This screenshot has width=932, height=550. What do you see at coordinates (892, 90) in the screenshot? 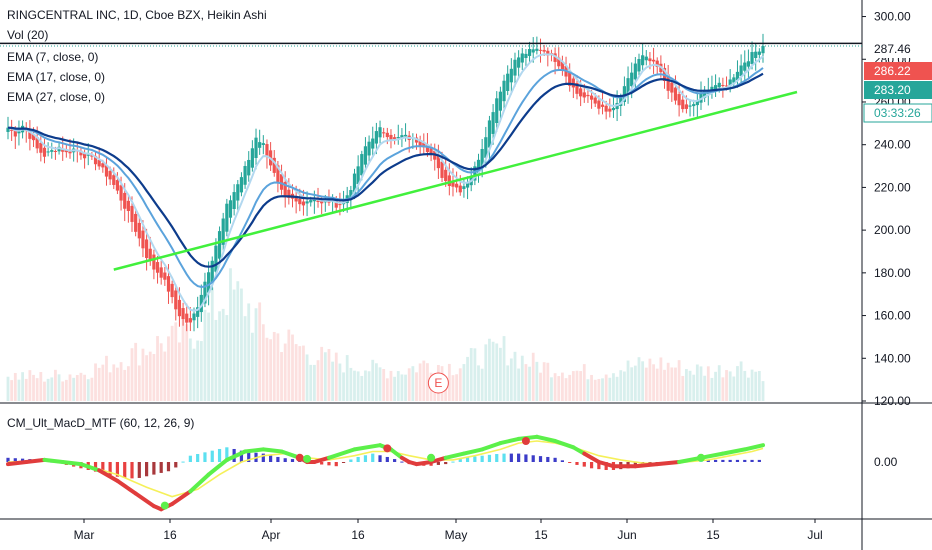
I see `price-badge-text: 283.20` at bounding box center [892, 90].